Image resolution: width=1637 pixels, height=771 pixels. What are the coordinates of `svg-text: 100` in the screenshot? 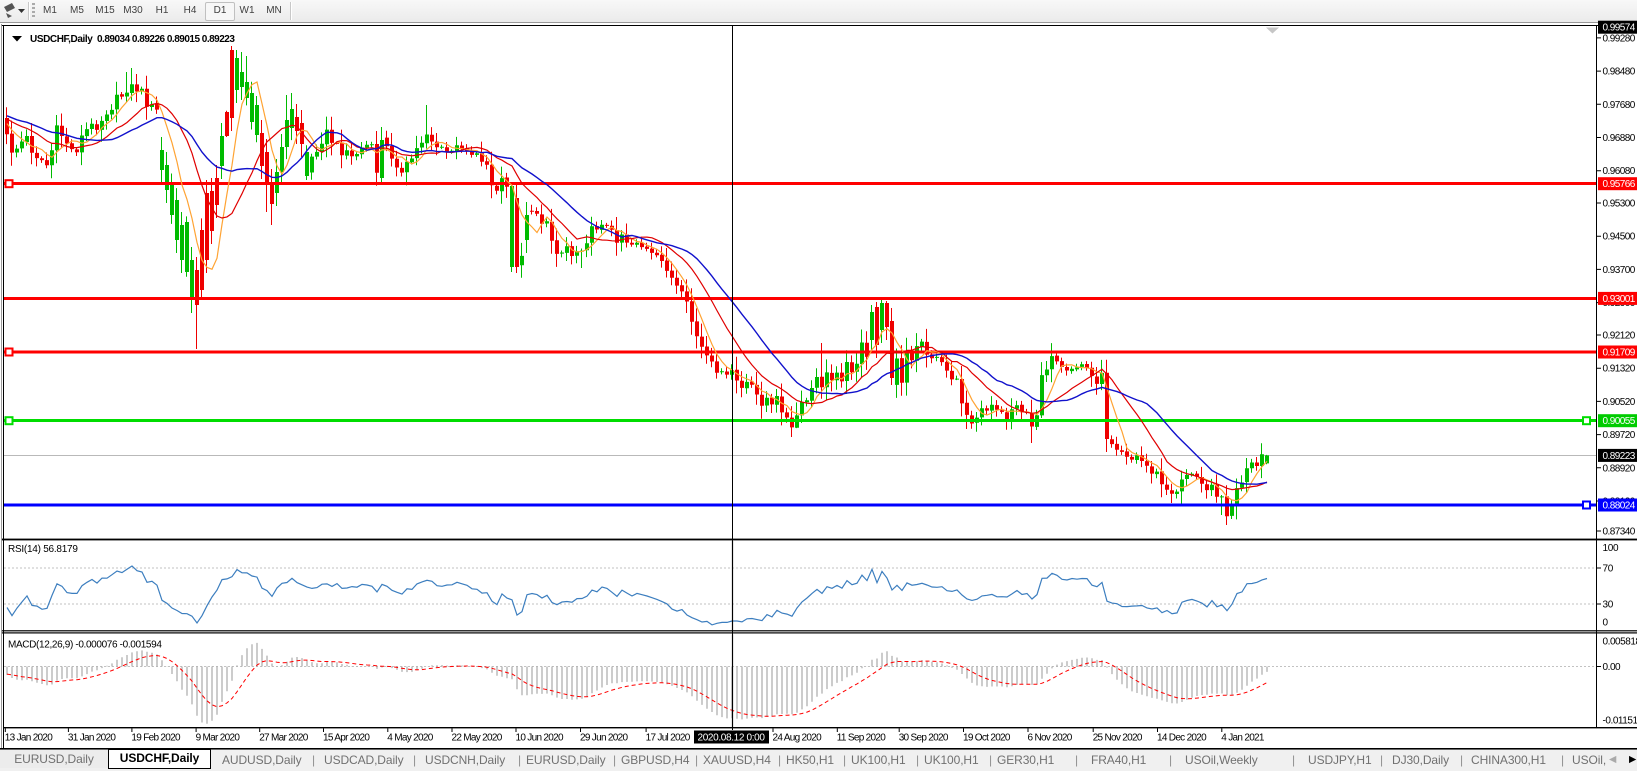 It's located at (1611, 548).